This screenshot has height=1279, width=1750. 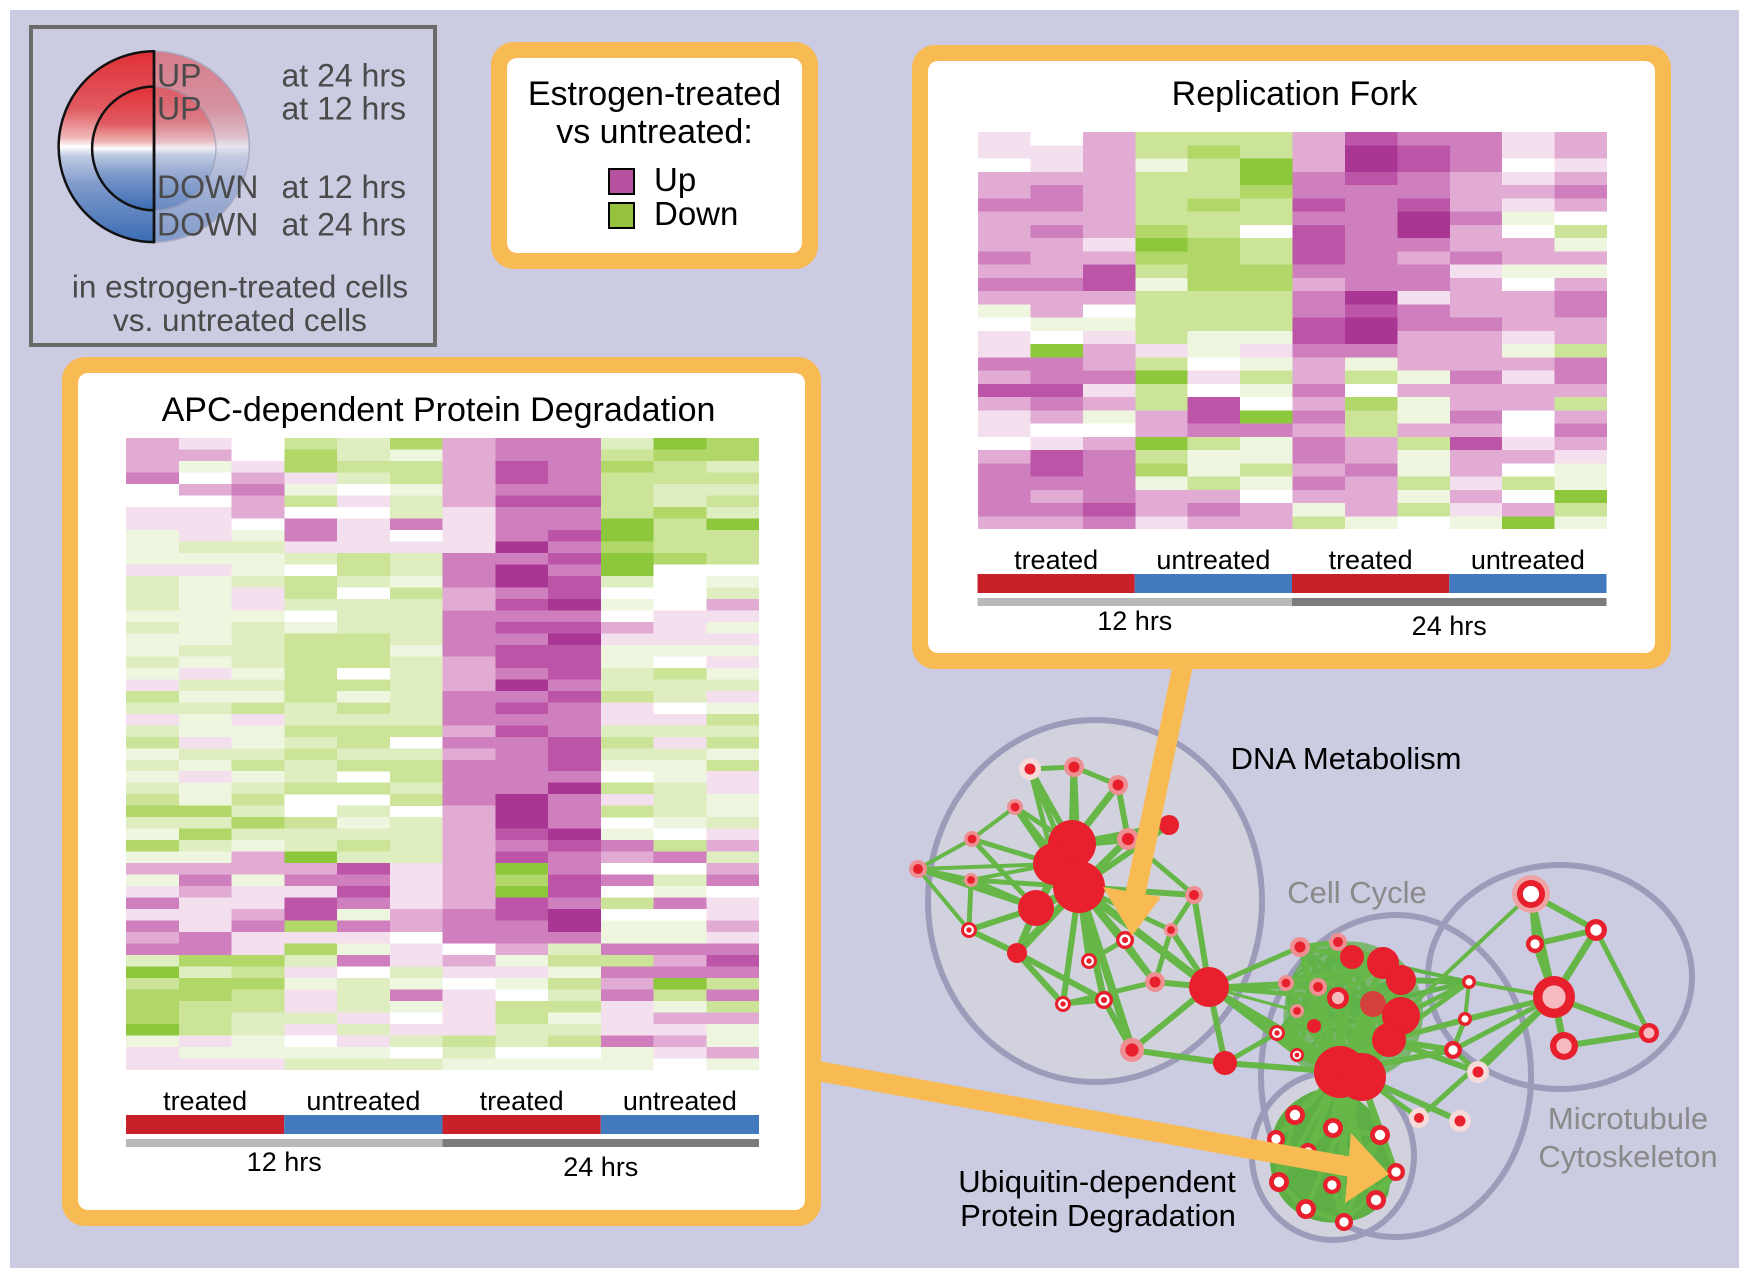 What do you see at coordinates (1346, 758) in the screenshot?
I see `svg-text: DNA Metabolism` at bounding box center [1346, 758].